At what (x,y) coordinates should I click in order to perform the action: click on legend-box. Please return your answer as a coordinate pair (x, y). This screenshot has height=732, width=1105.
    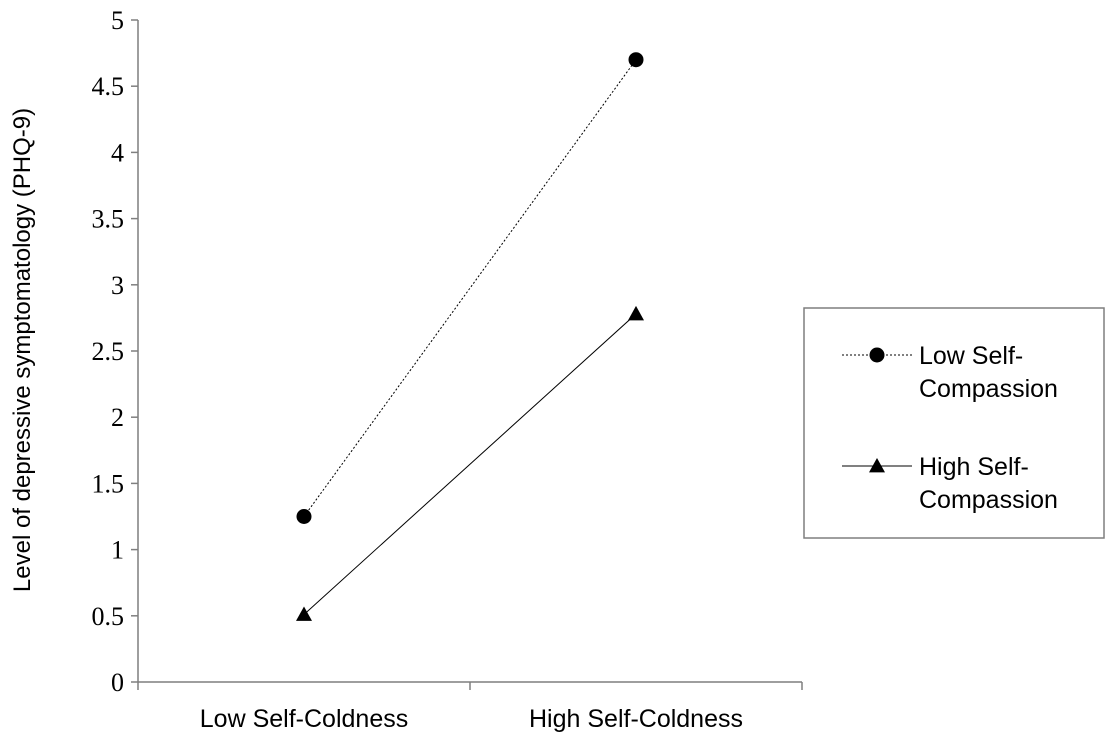
    Looking at the image, I should click on (954, 423).